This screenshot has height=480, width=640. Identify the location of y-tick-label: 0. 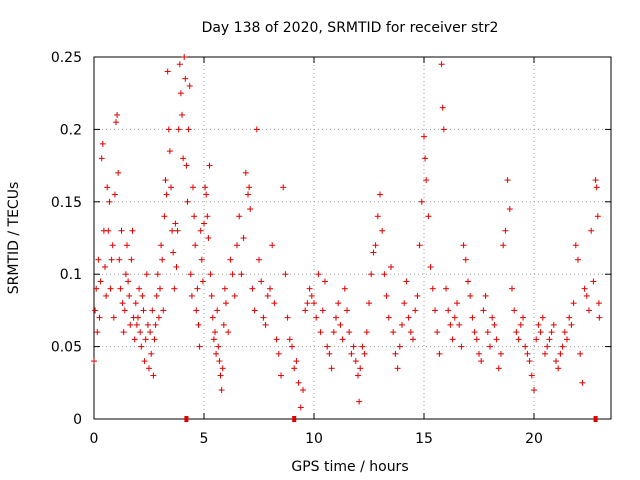
(77, 420).